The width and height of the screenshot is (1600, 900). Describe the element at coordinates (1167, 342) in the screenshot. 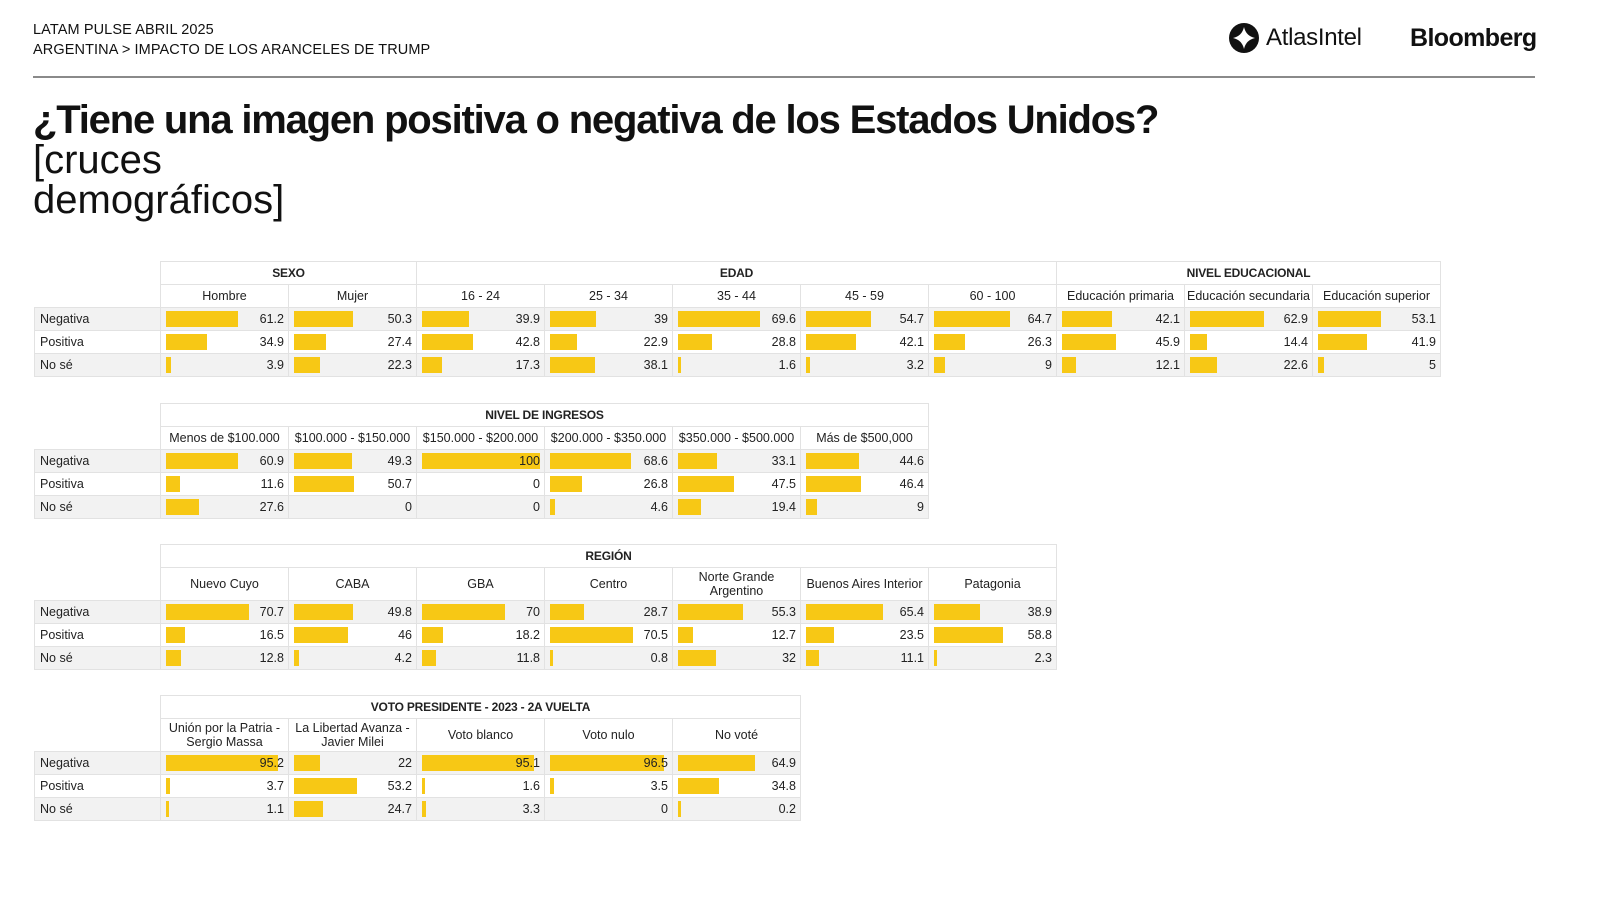

I see `value-label: 45.9` at that location.